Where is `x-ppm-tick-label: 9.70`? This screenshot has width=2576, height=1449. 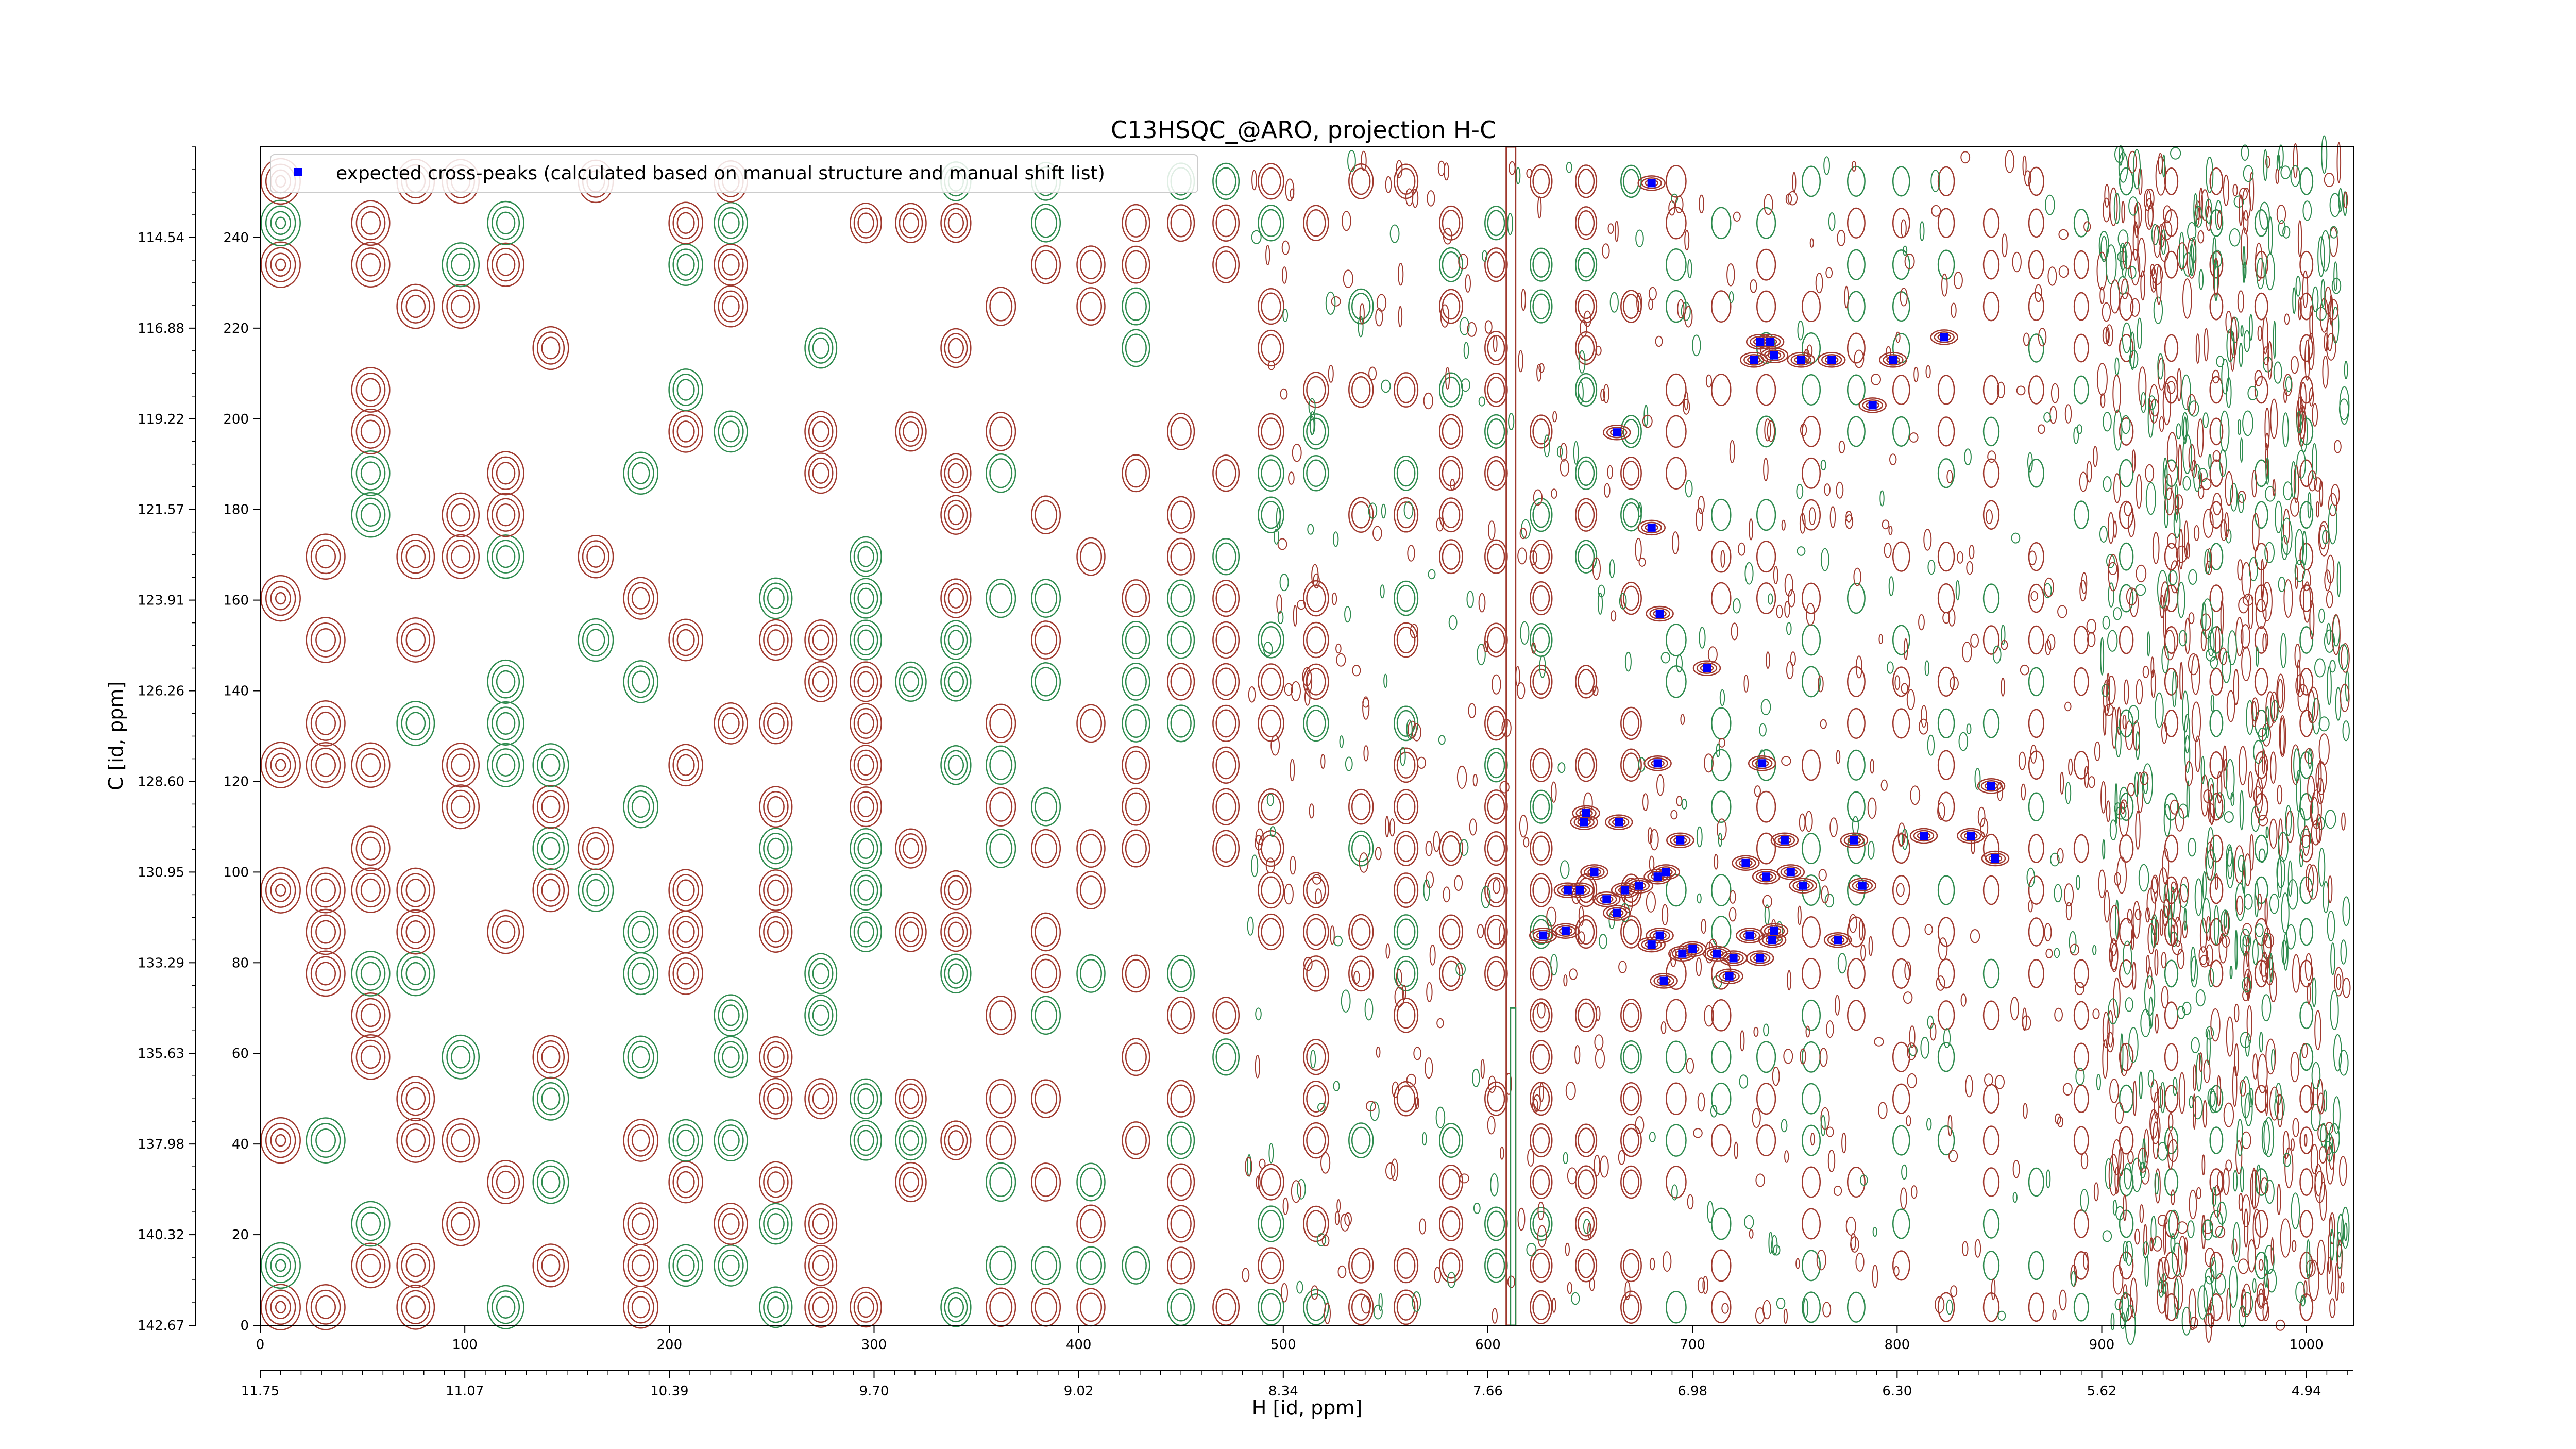 x-ppm-tick-label: 9.70 is located at coordinates (874, 1391).